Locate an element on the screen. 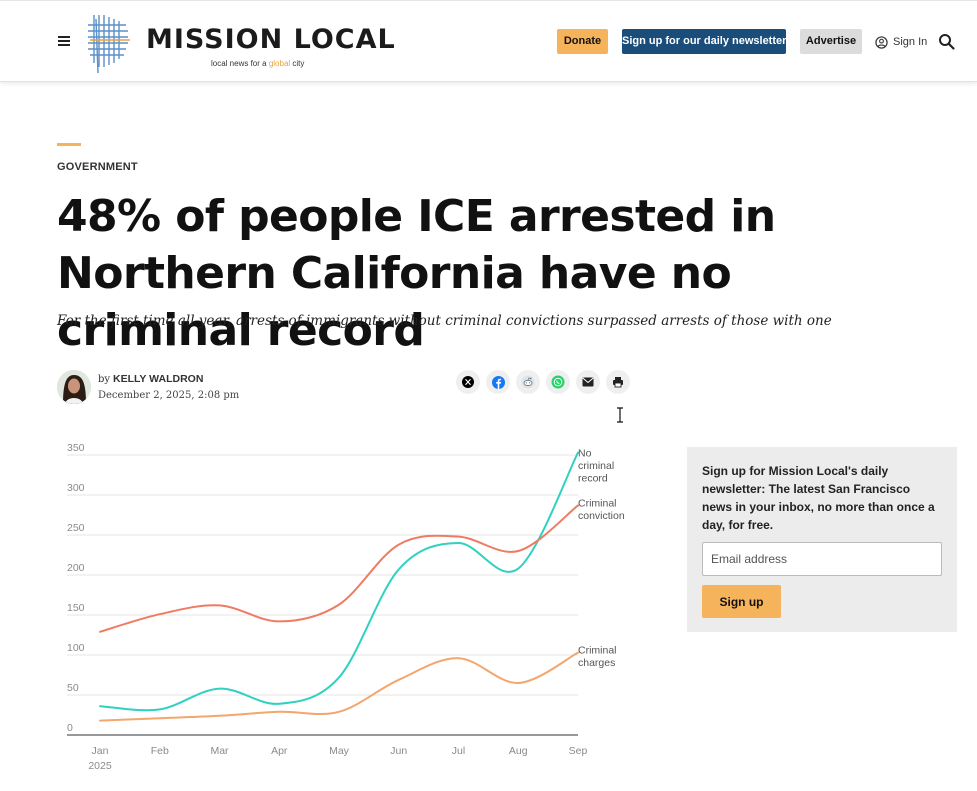 The width and height of the screenshot is (977, 791). sign-in-link: Sign In is located at coordinates (901, 42).